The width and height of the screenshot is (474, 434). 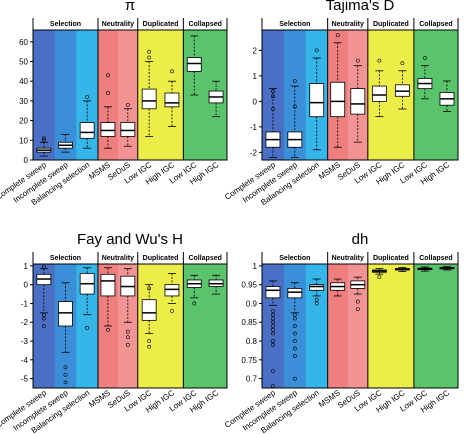 What do you see at coordinates (130, 239) in the screenshot?
I see `chart-title: Fay and Wu's H` at bounding box center [130, 239].